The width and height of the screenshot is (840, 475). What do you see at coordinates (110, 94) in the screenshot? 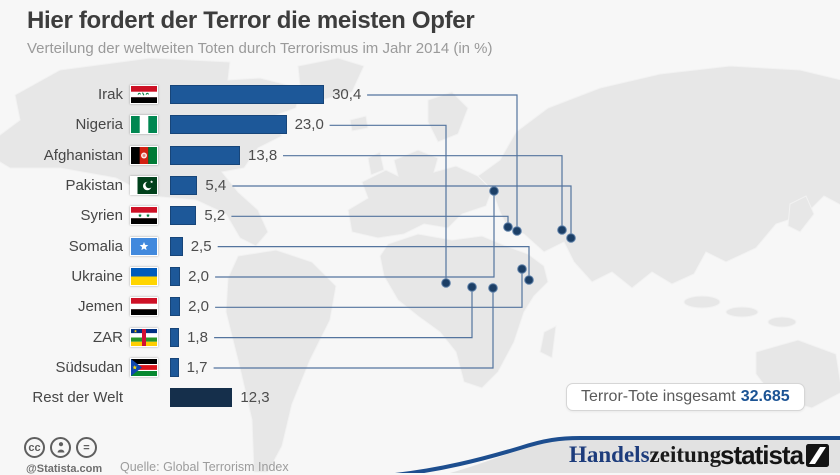
I see `country-label: Irak` at bounding box center [110, 94].